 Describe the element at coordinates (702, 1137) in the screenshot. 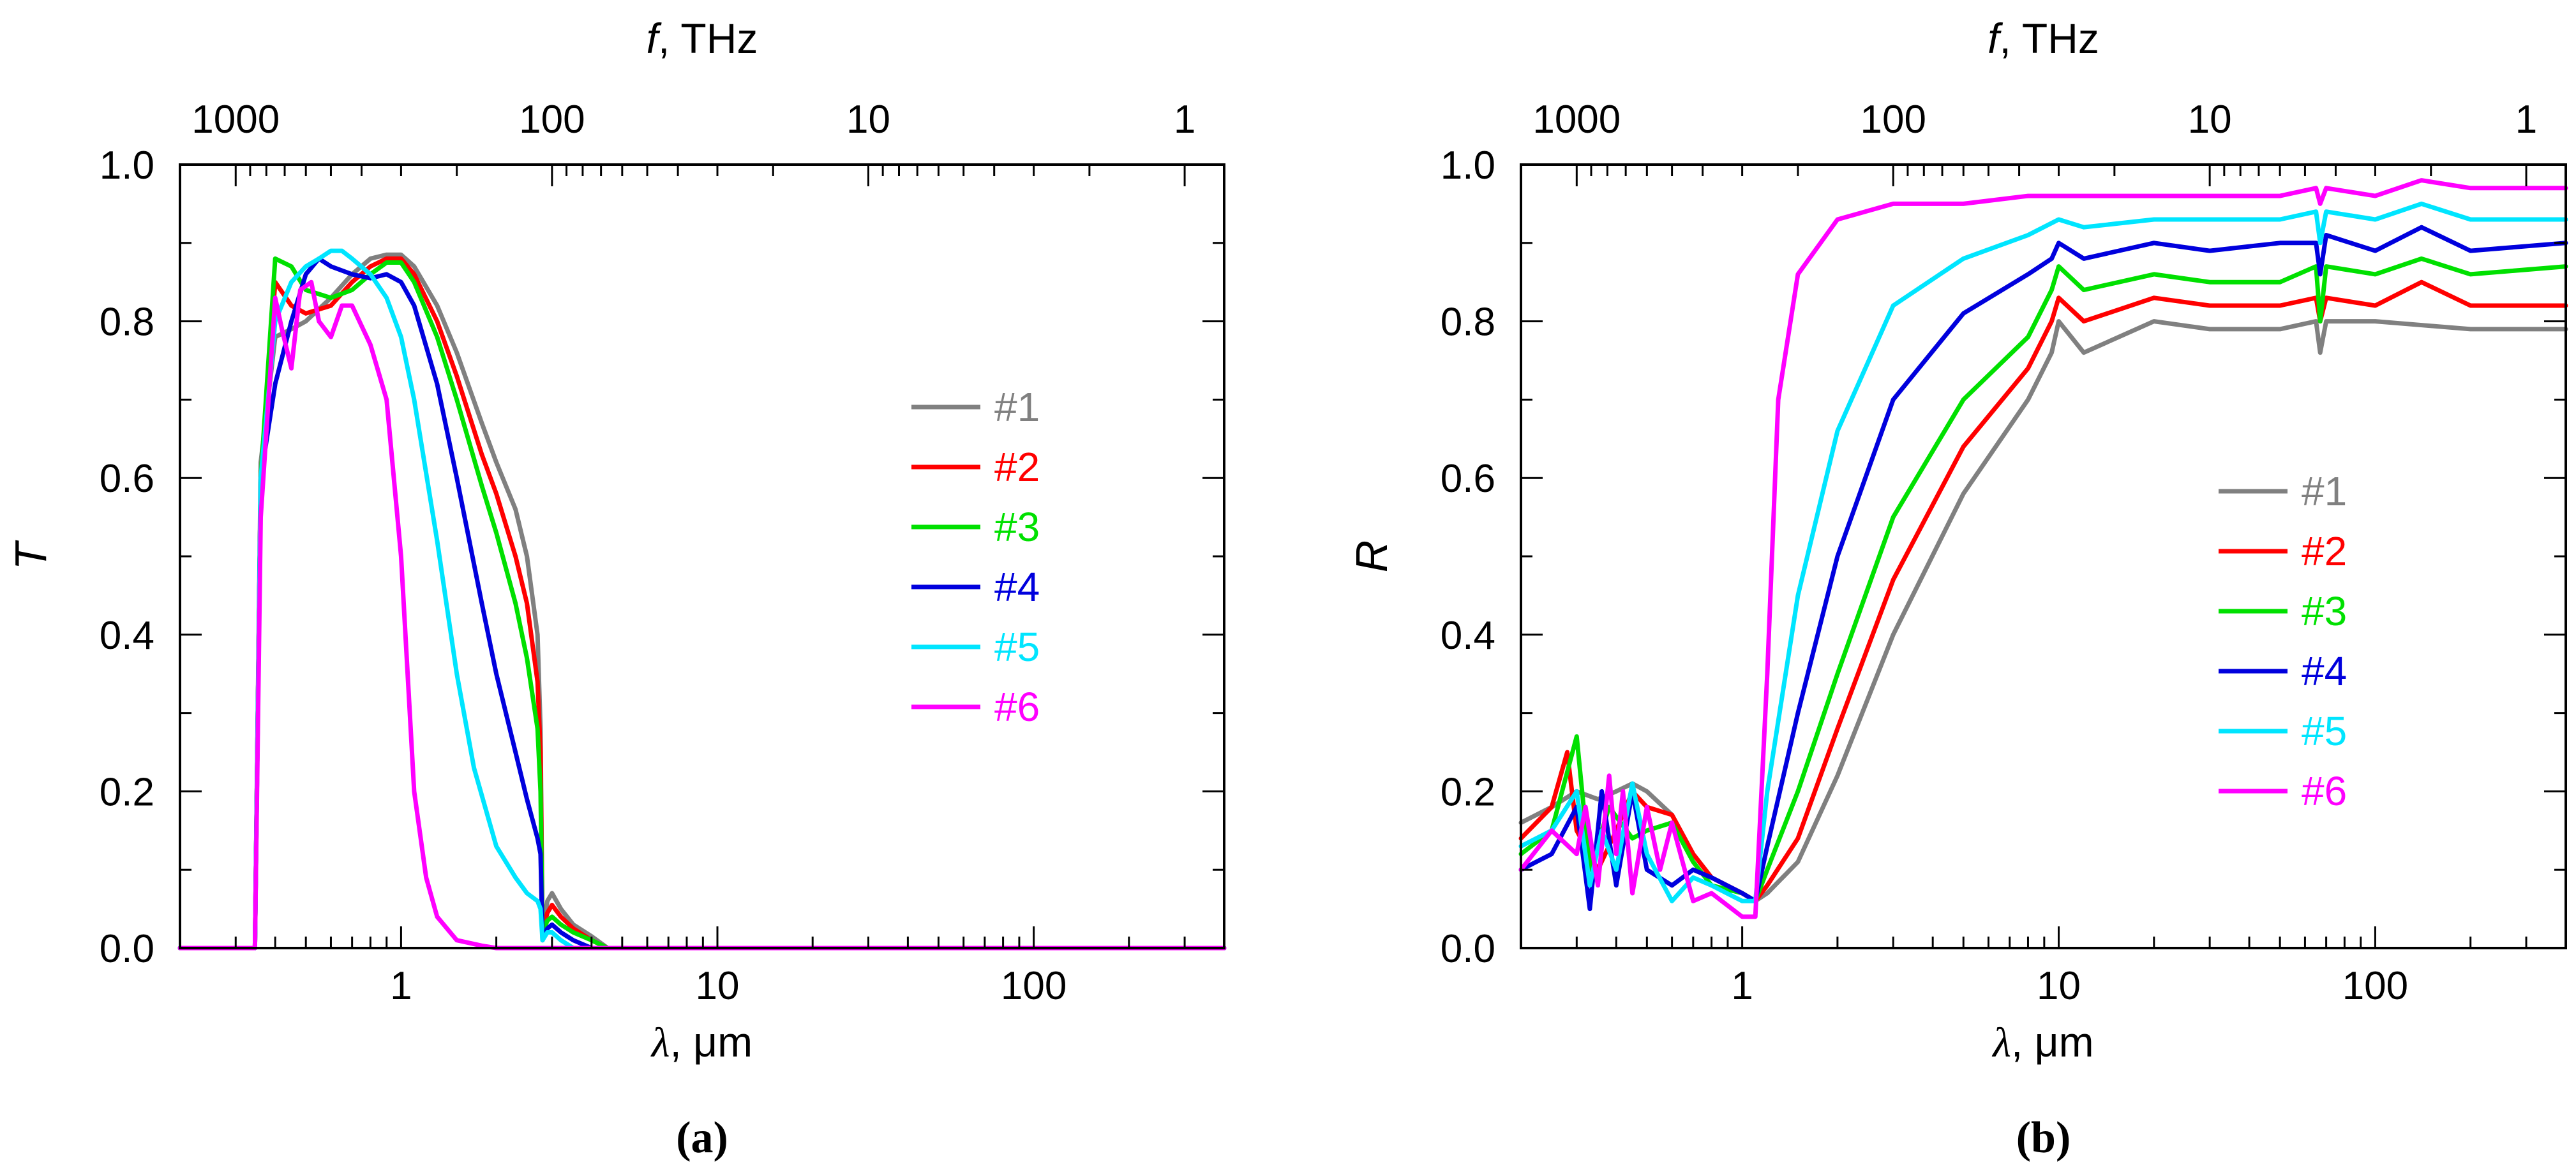

I see `panel-a-panel-label: (a)` at that location.